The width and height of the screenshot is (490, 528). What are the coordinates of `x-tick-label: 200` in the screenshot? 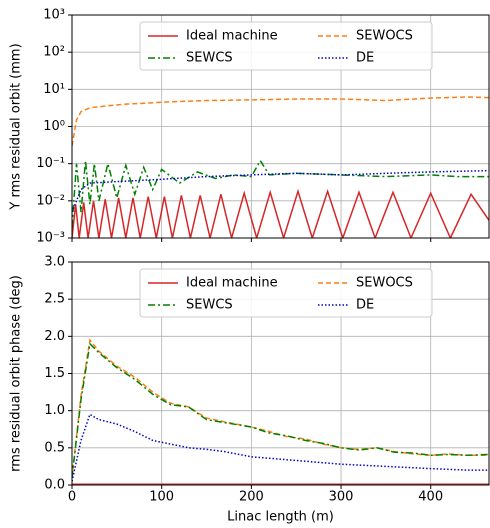 It's located at (251, 497).